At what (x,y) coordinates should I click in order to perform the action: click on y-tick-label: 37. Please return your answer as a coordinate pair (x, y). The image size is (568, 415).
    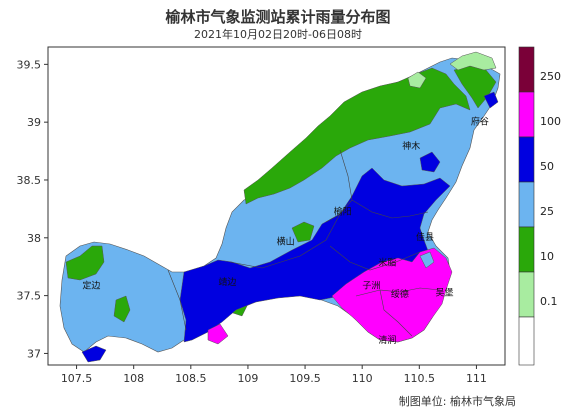
    Looking at the image, I should click on (34, 353).